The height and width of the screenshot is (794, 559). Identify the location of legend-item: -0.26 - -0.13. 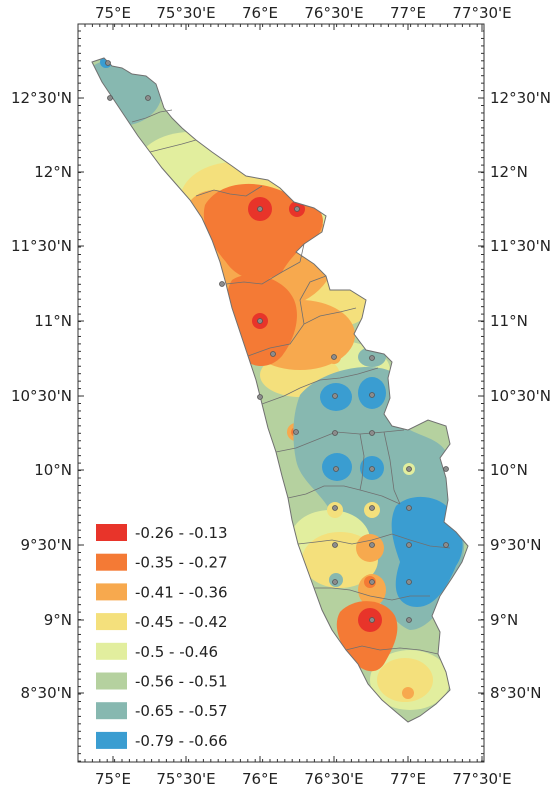
(162, 533).